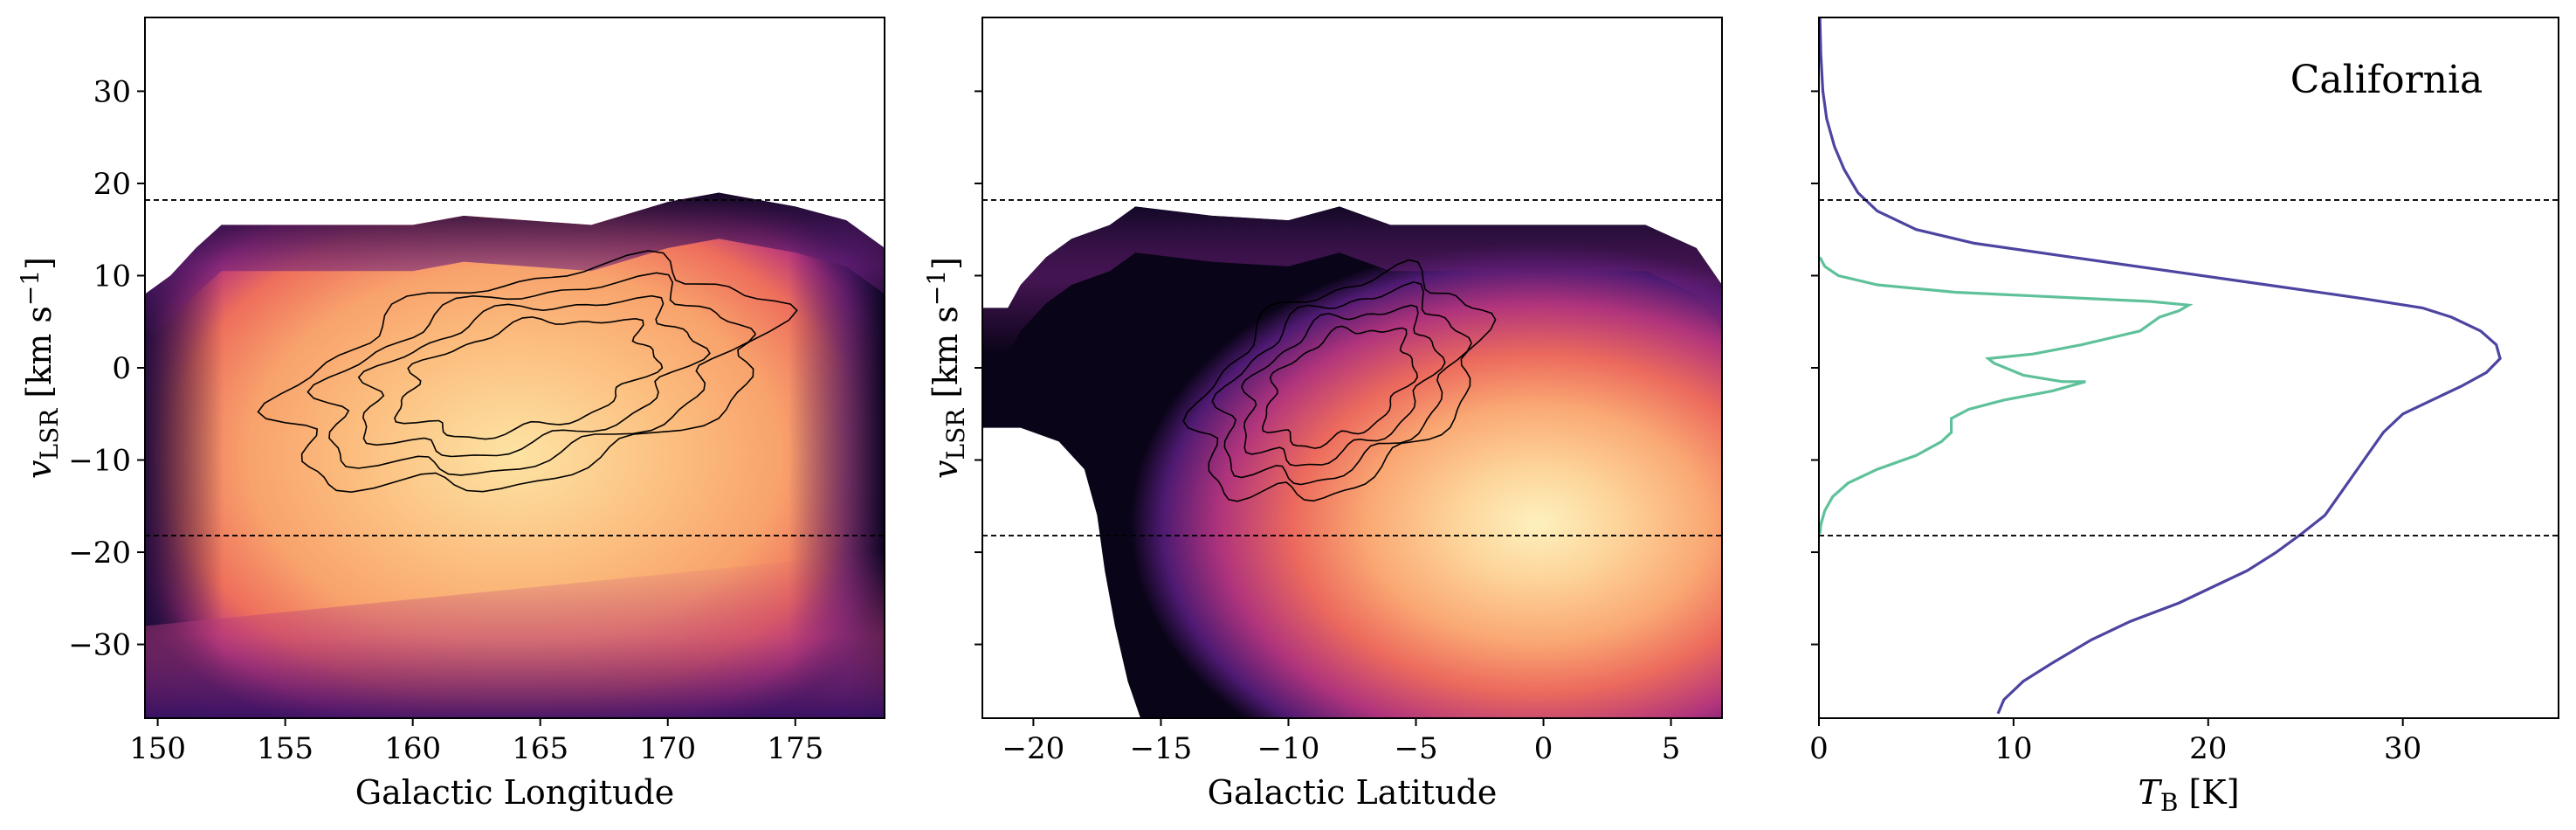  I want to click on spectrum-line-narrow, so click(2006, 396).